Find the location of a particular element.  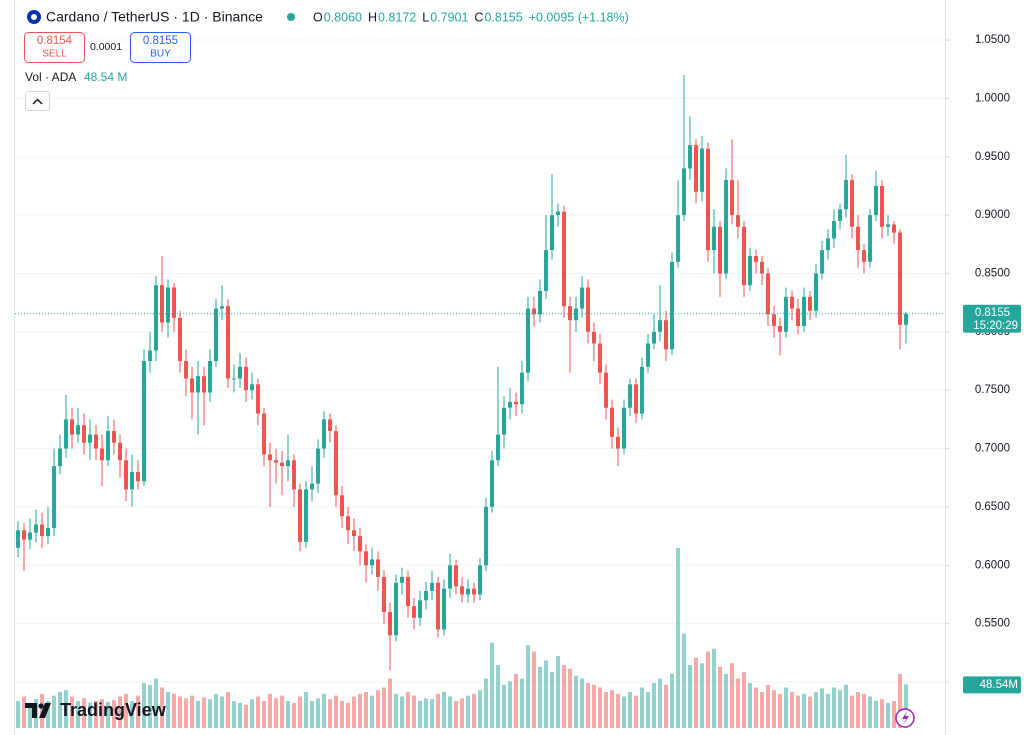

collapse-button is located at coordinates (37, 101).